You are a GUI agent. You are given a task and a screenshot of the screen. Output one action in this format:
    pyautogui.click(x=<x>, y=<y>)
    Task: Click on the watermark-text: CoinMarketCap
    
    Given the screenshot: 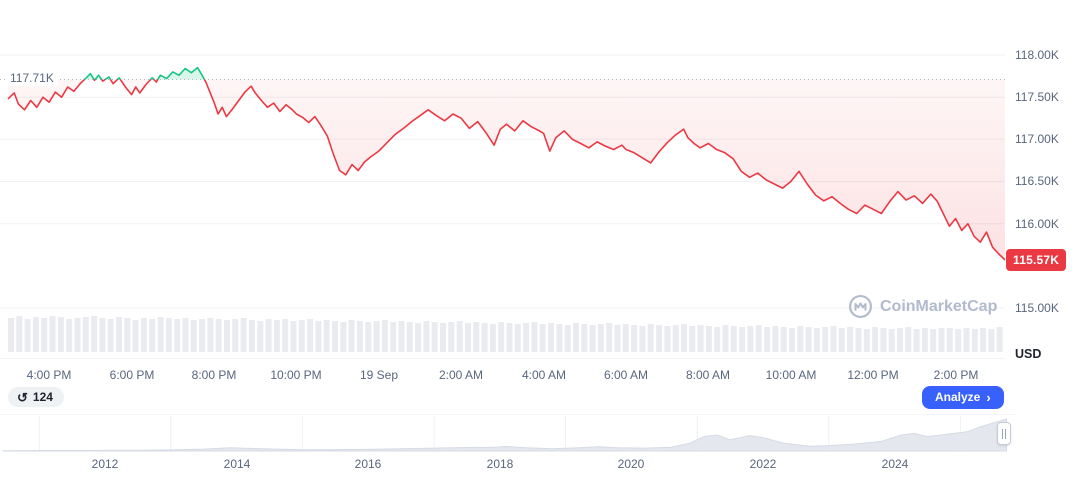 What is the action you would take?
    pyautogui.click(x=939, y=306)
    